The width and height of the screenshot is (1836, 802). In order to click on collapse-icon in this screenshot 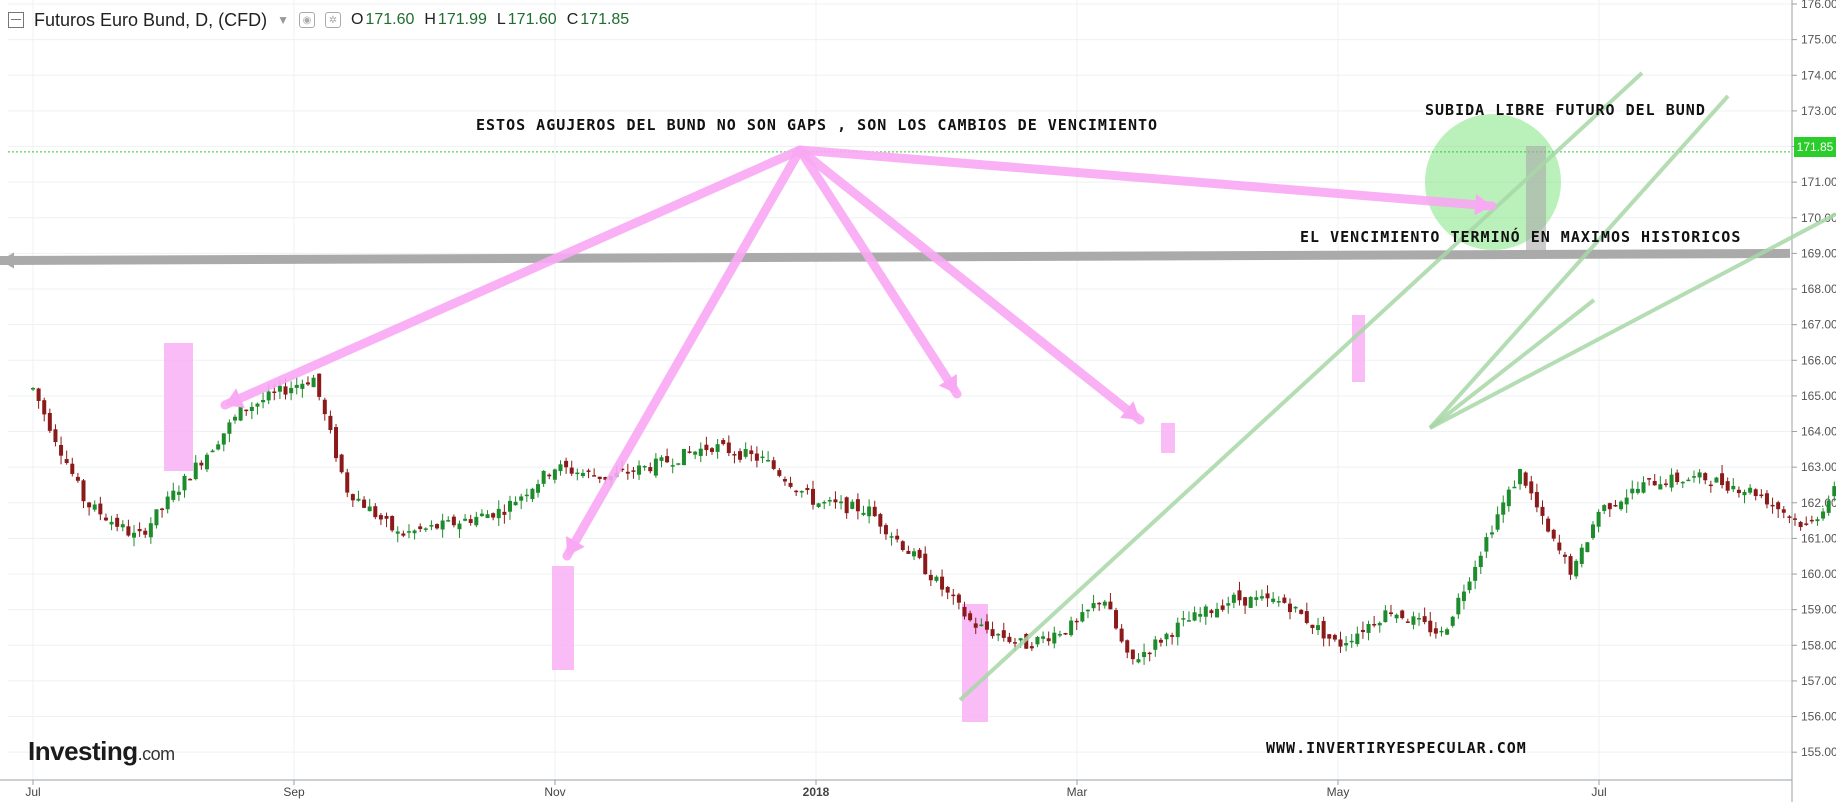, I will do `click(16, 20)`.